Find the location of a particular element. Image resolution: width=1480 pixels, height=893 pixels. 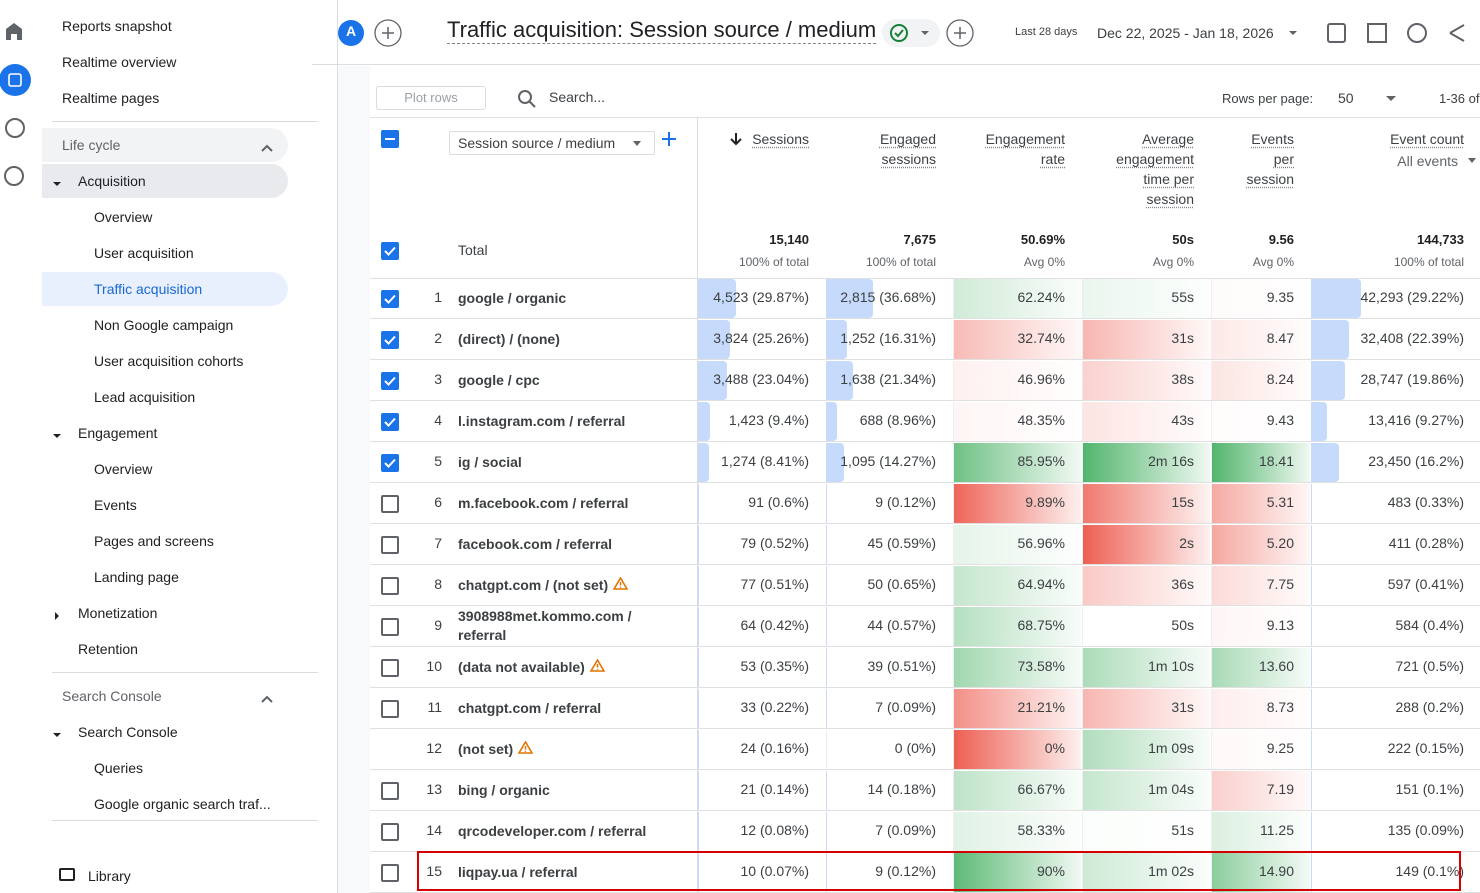

row-name-text: l.instagram.com / referral is located at coordinates (542, 421).